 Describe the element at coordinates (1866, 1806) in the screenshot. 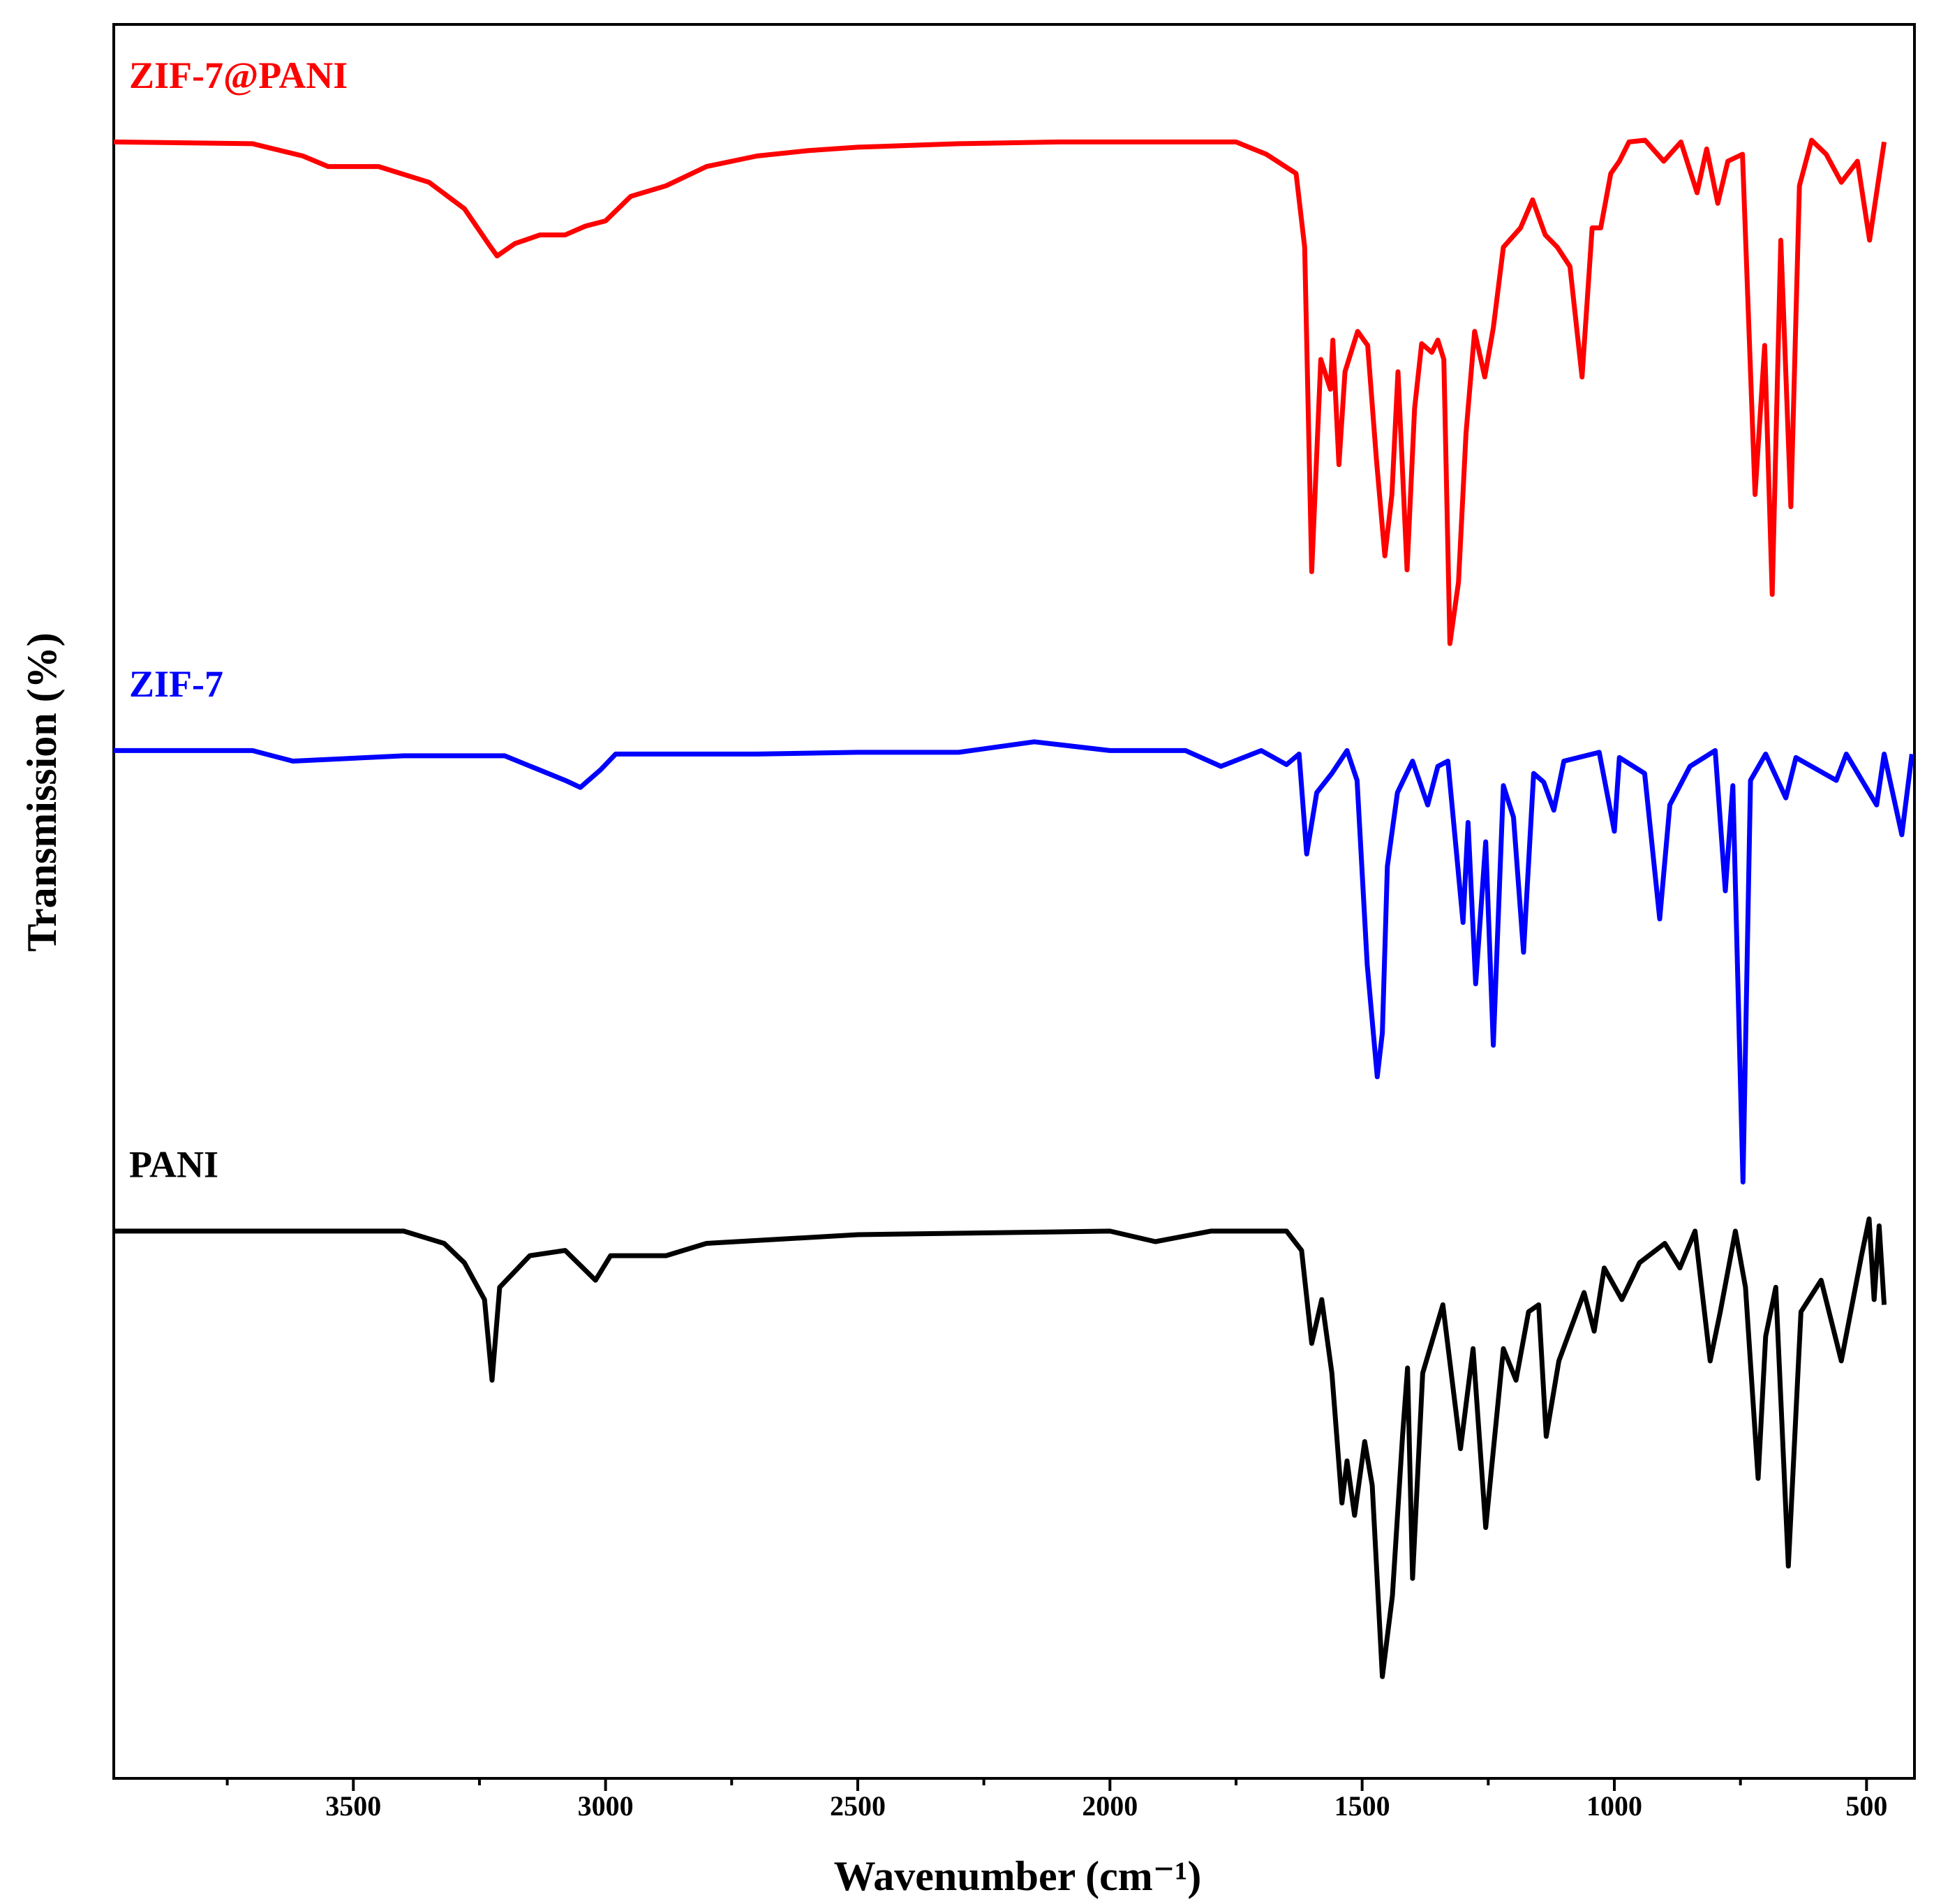

I see `x-tick-label: 500` at that location.